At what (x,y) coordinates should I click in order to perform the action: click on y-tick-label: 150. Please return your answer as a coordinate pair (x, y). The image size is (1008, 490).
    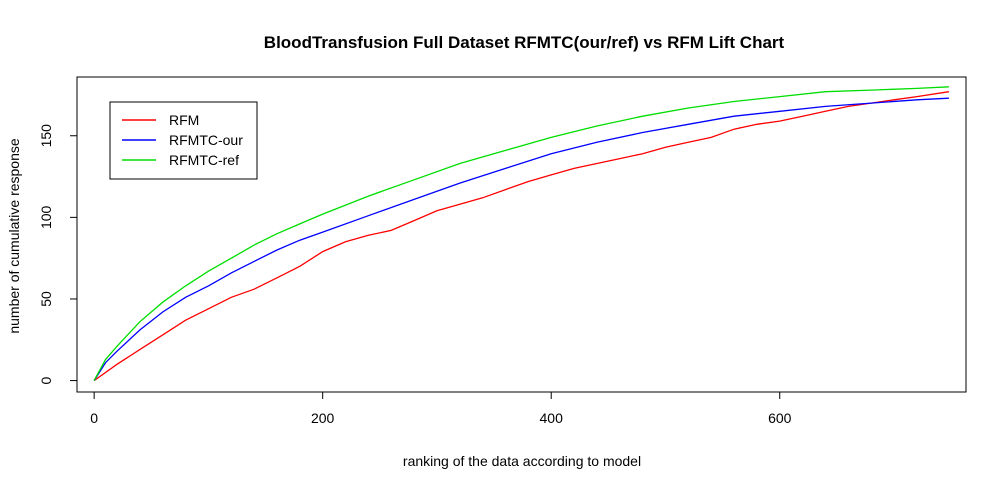
    Looking at the image, I should click on (46, 136).